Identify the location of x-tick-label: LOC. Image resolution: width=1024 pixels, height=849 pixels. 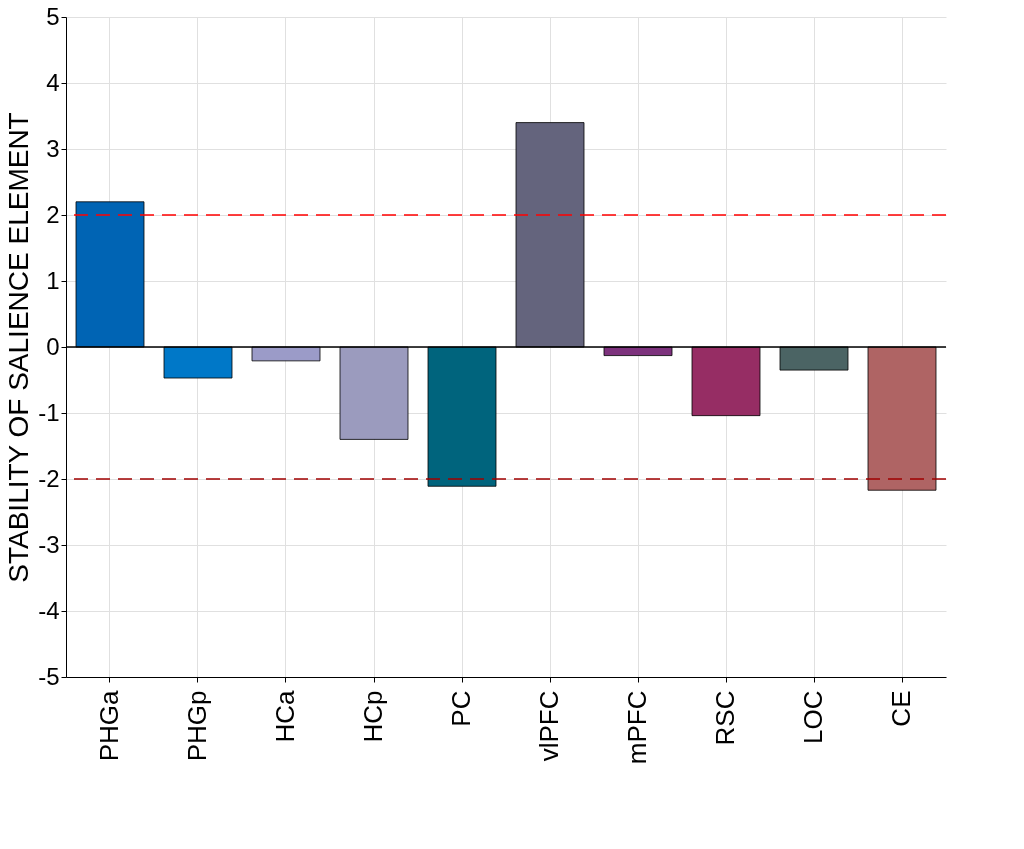
(813, 717).